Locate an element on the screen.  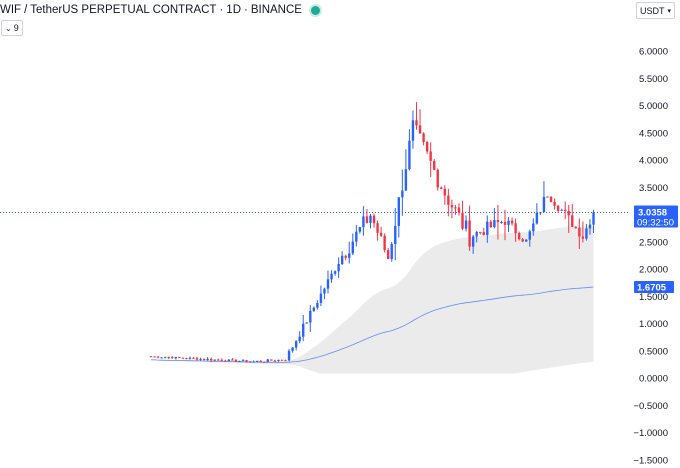
price-axis-label: 4.0000 is located at coordinates (653, 161).